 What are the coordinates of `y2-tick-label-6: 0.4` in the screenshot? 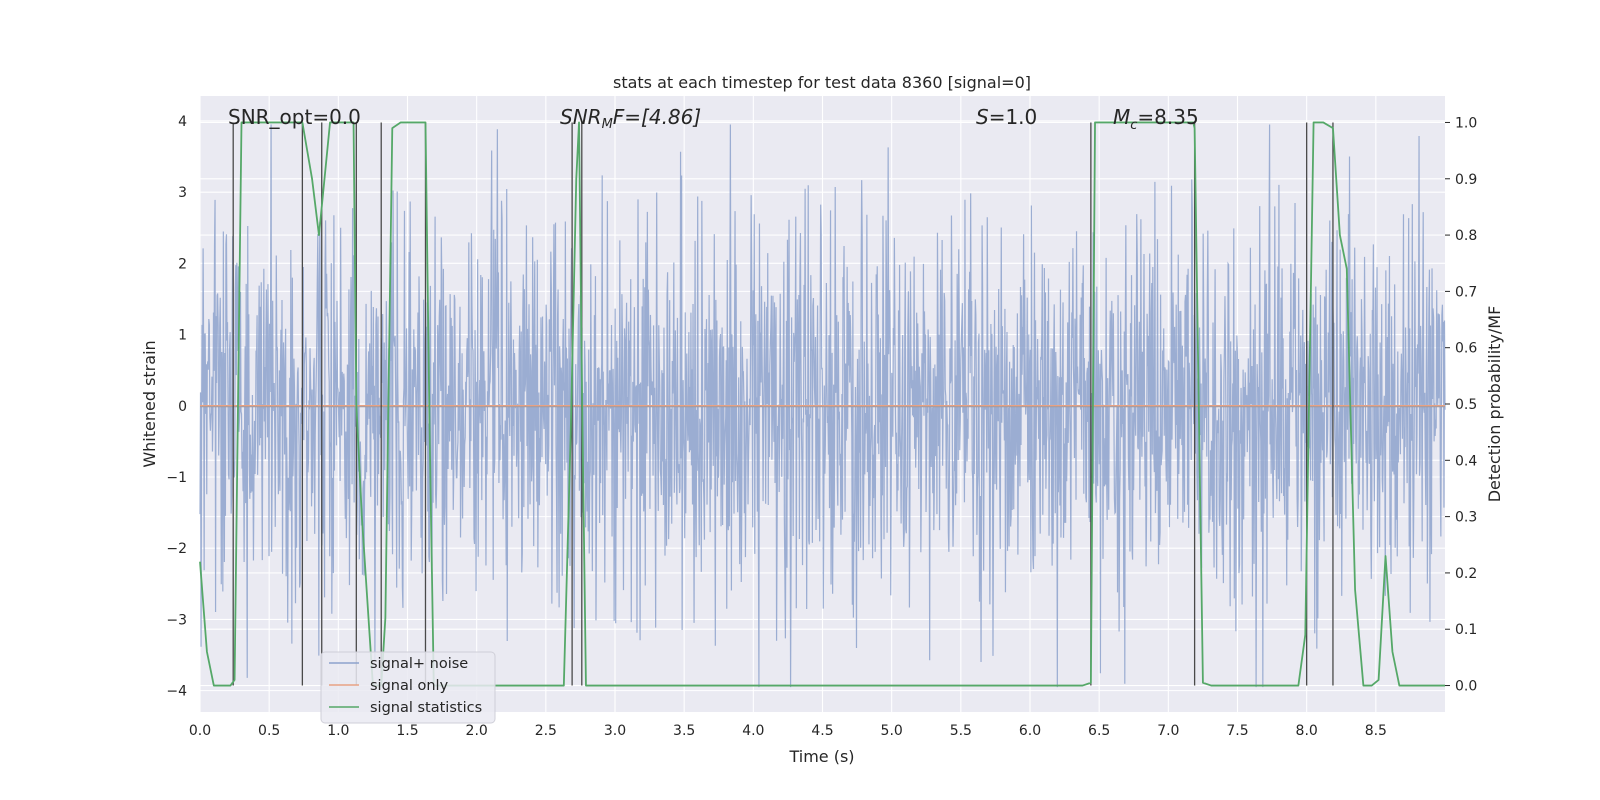 It's located at (1466, 461).